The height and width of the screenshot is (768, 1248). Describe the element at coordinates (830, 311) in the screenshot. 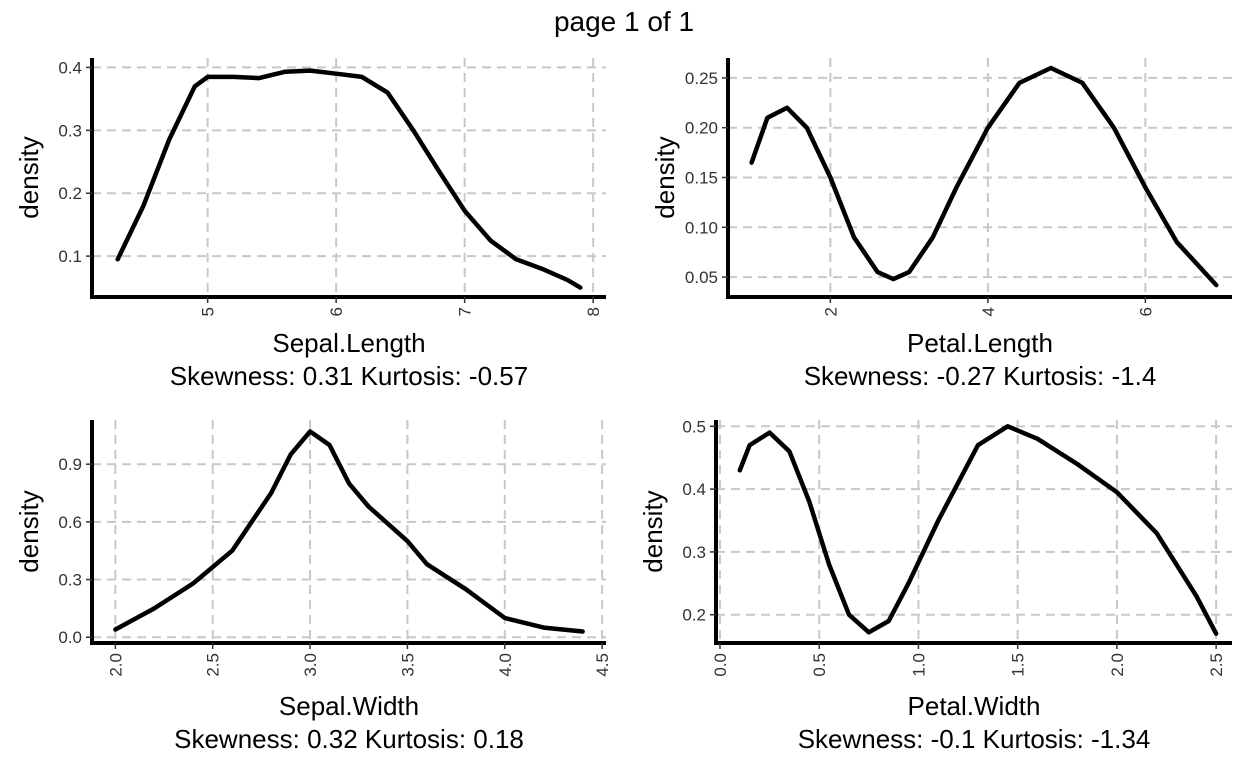

I see `x-tick-label: 2` at that location.